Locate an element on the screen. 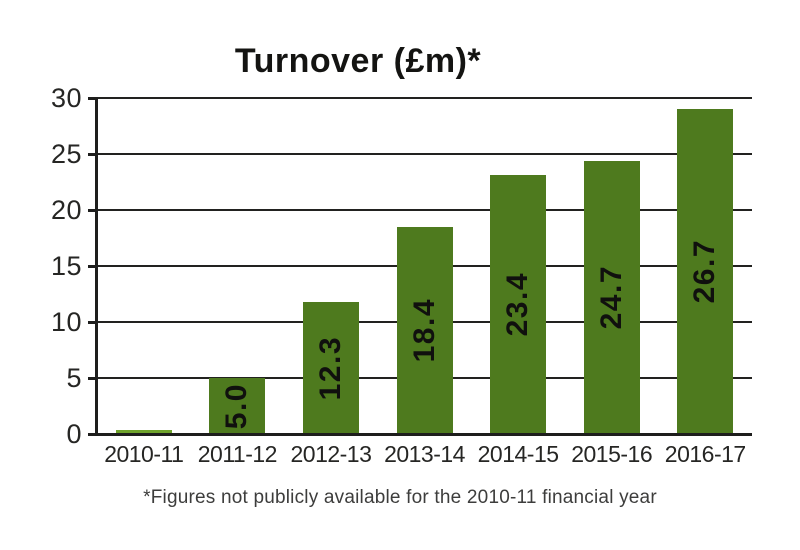 This screenshot has height=550, width=800. bar-2015-16: 24.7 is located at coordinates (611, 297).